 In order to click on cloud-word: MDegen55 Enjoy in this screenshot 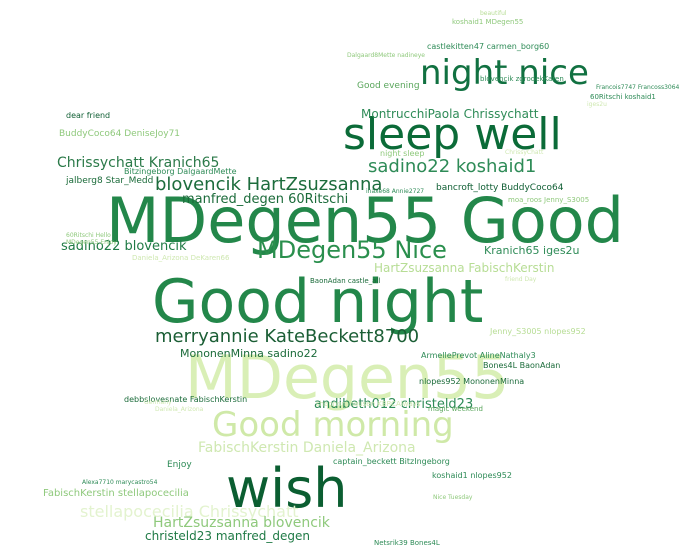, I will do `click(91, 242)`.